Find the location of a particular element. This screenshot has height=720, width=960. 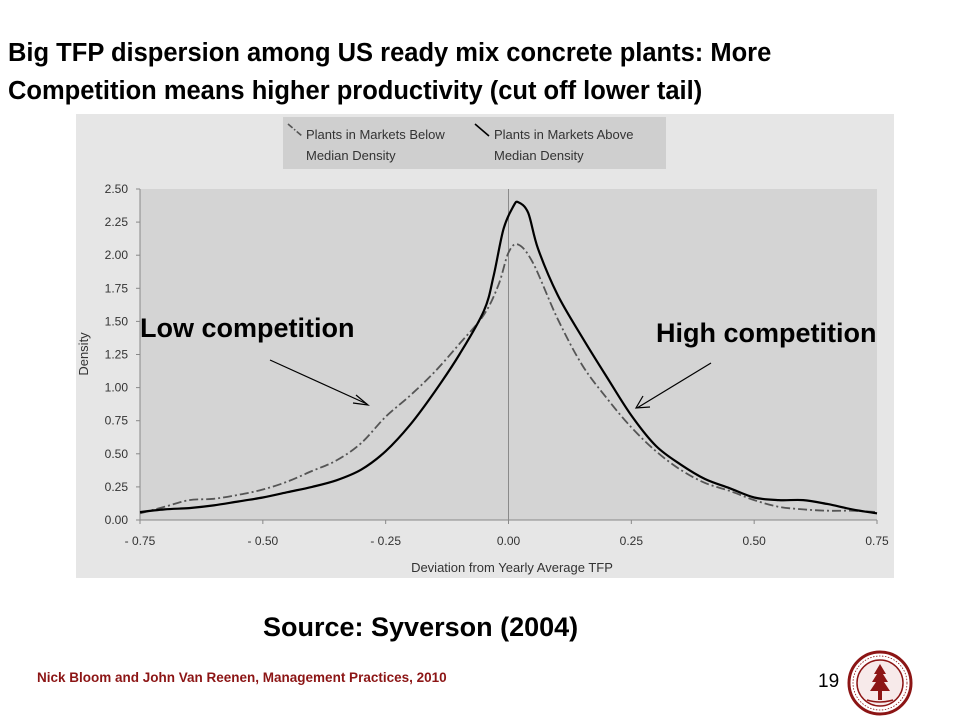

y-tick-label: 0.00 is located at coordinates (117, 520).